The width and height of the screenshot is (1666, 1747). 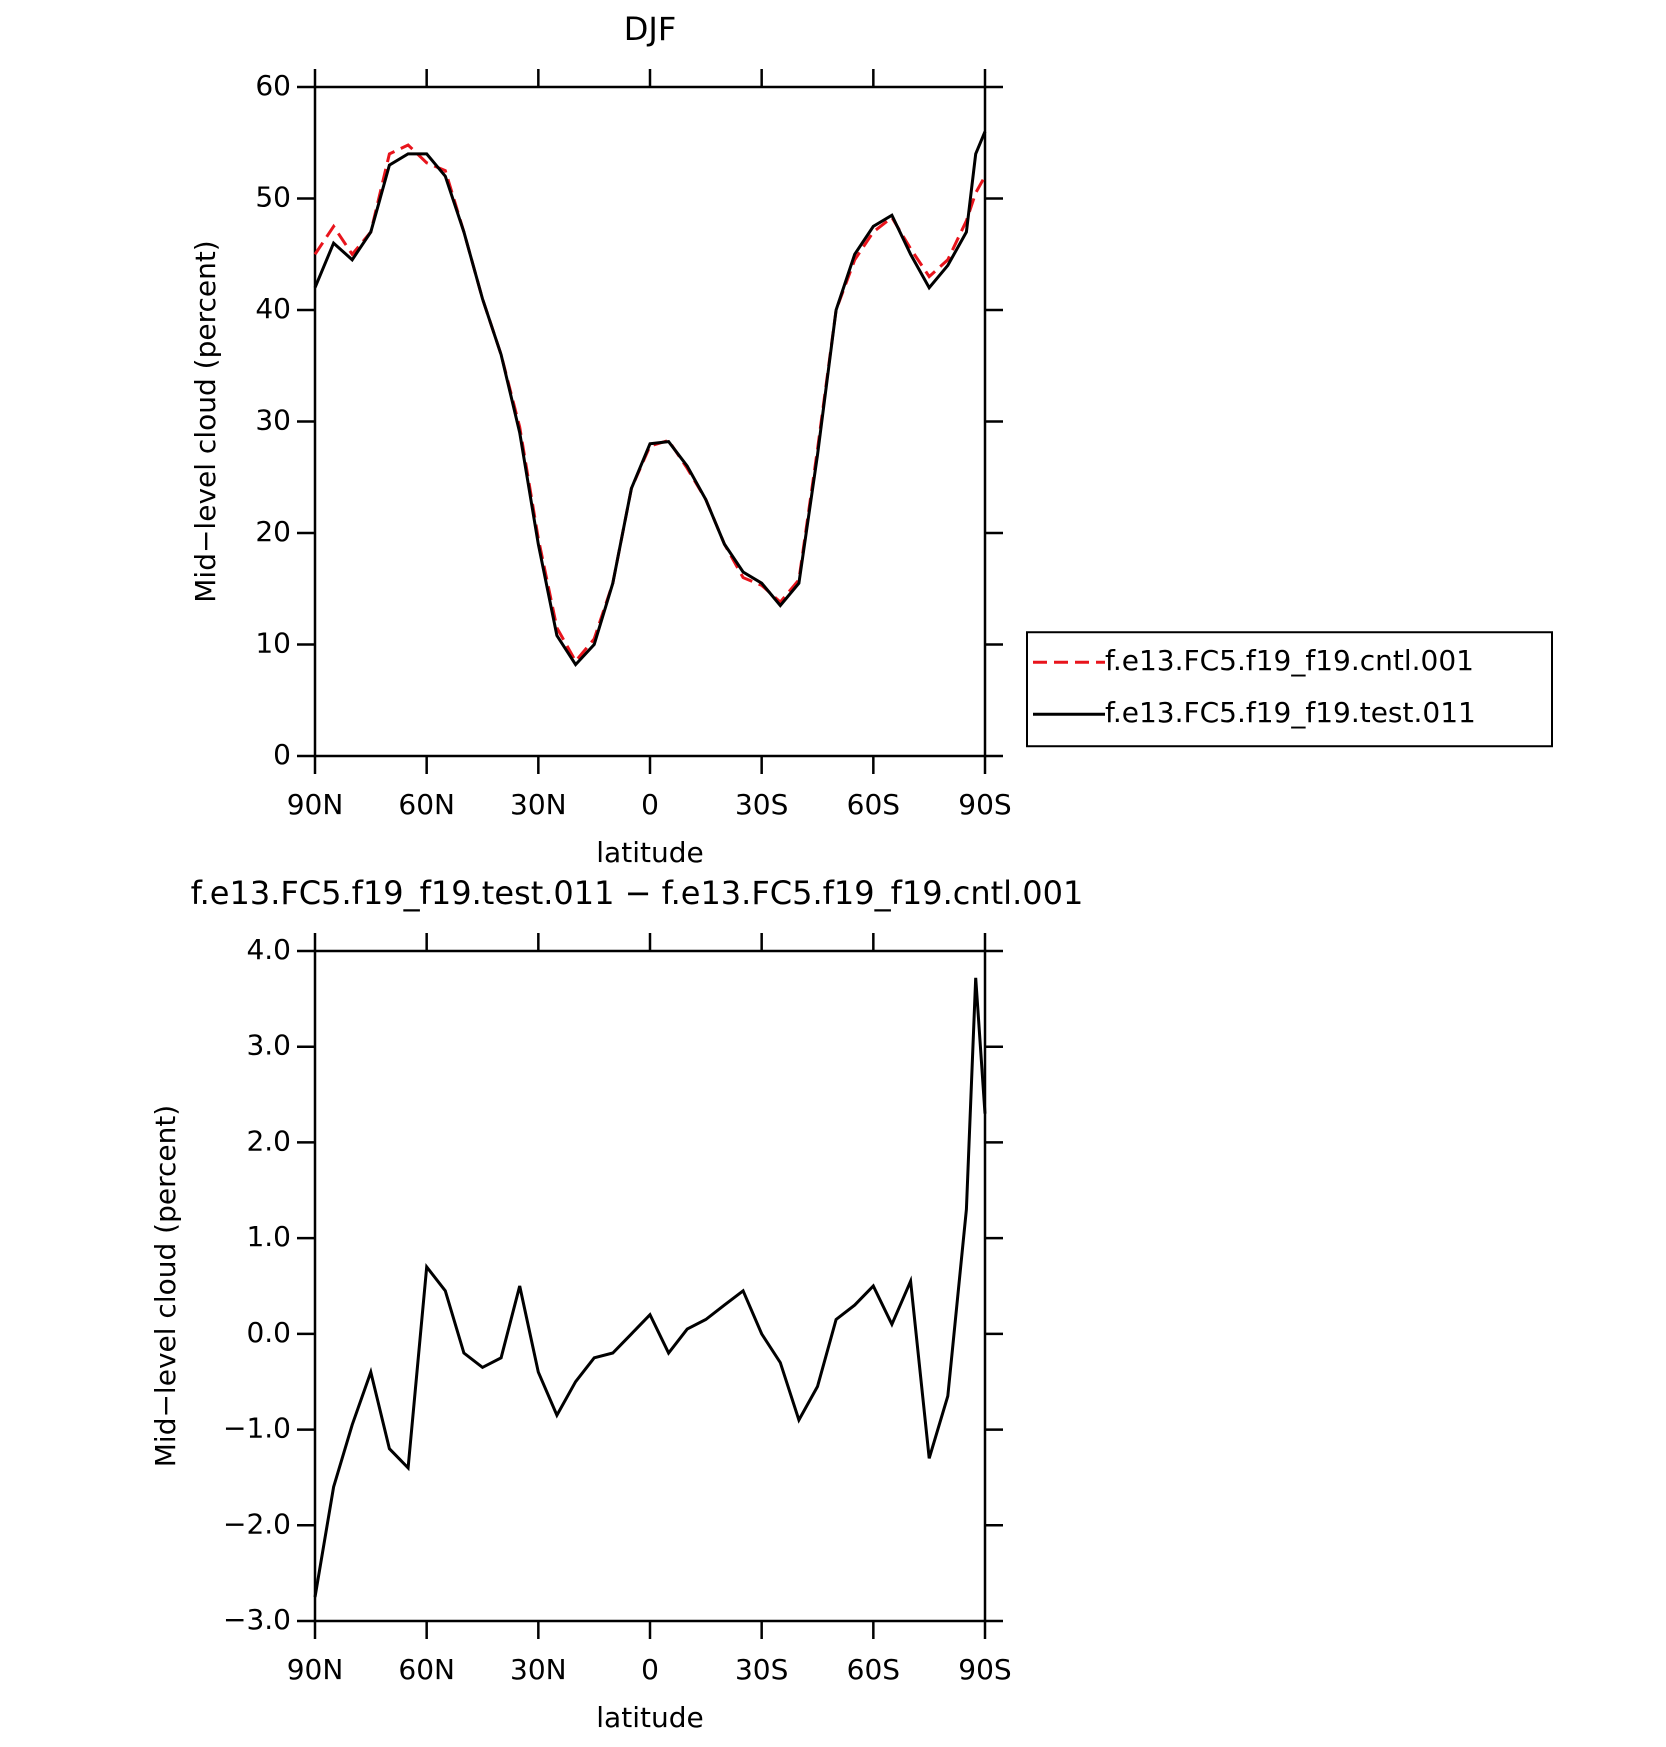 I want to click on y-tick-label: 2.0, so click(x=268, y=1140).